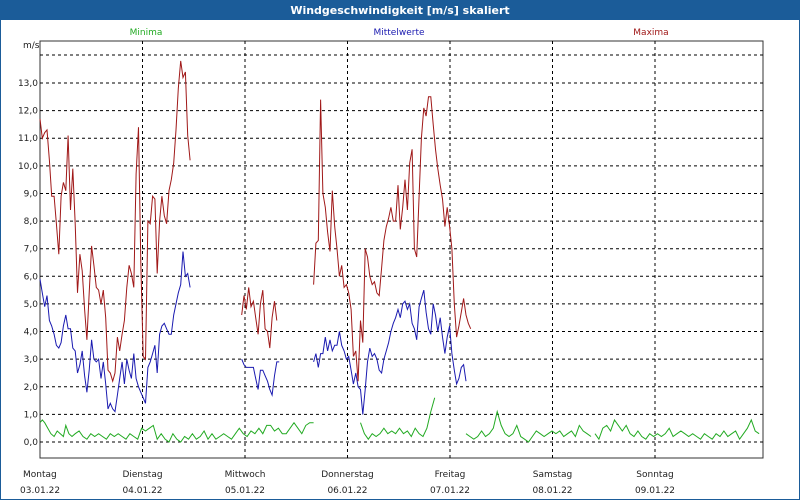  I want to click on x-day-label: Donnerstag, so click(347, 475).